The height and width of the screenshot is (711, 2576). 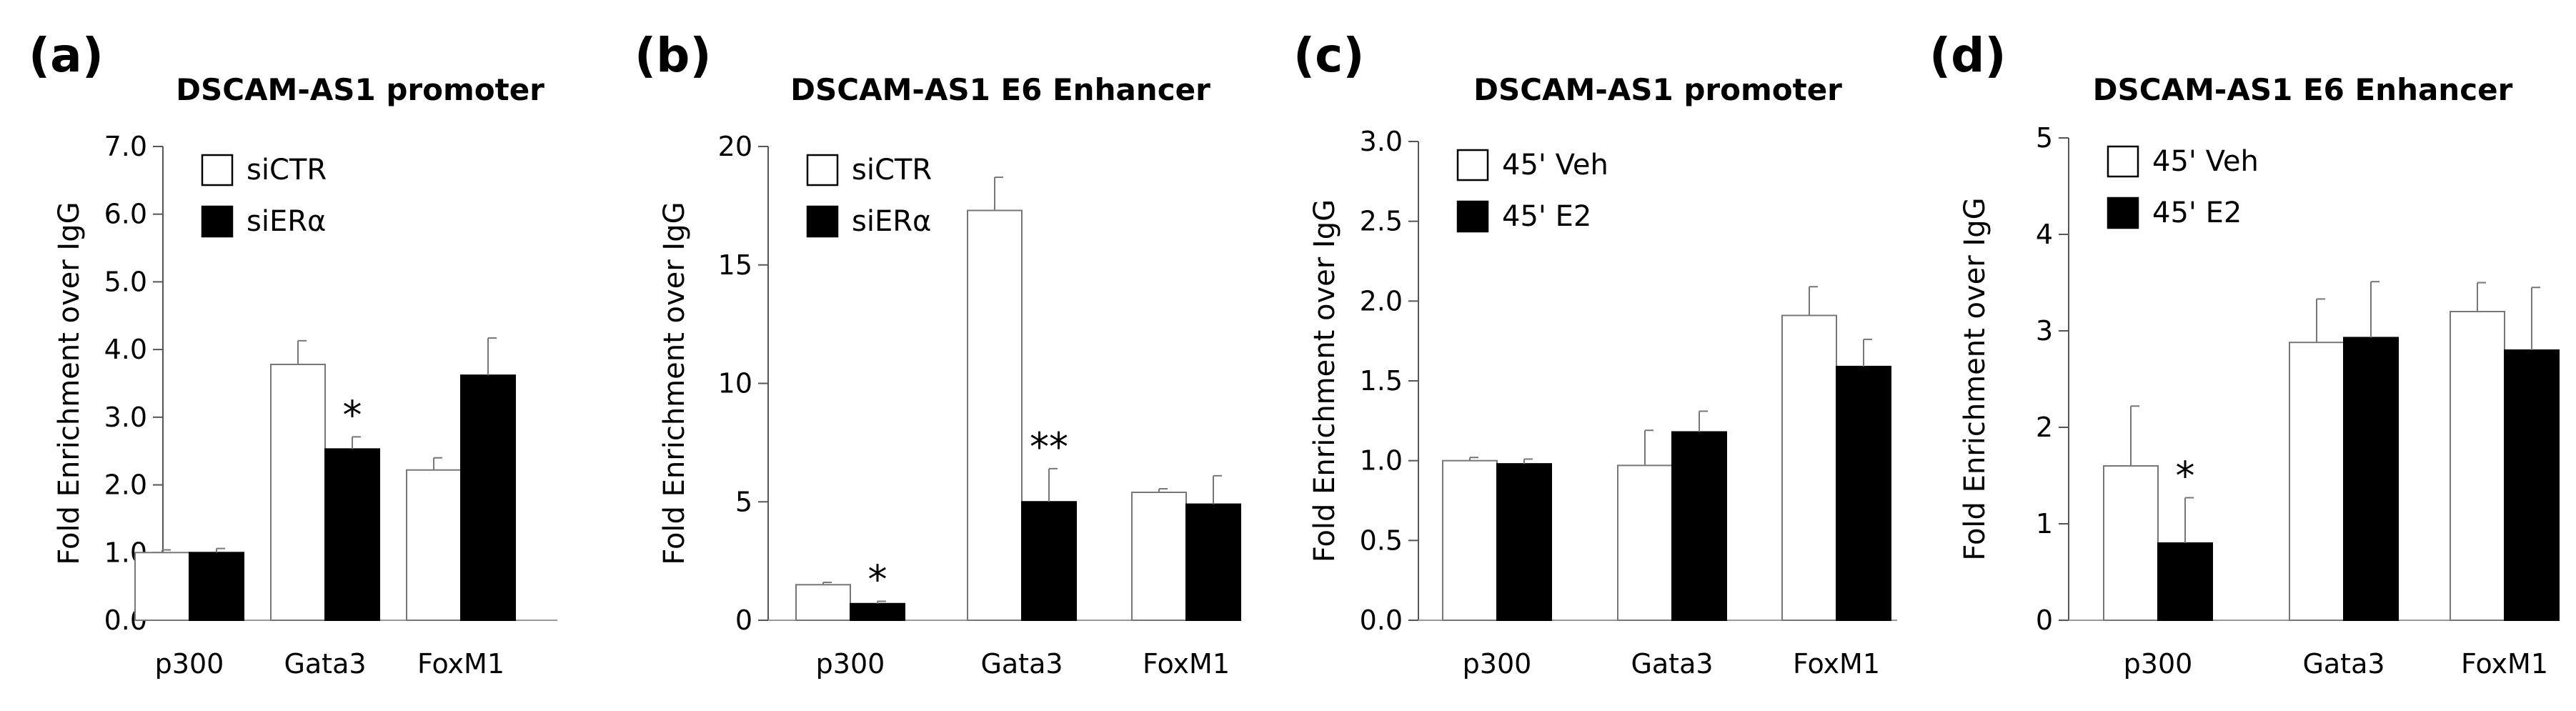 What do you see at coordinates (125, 349) in the screenshot?
I see `y-tick-label: 4.0` at bounding box center [125, 349].